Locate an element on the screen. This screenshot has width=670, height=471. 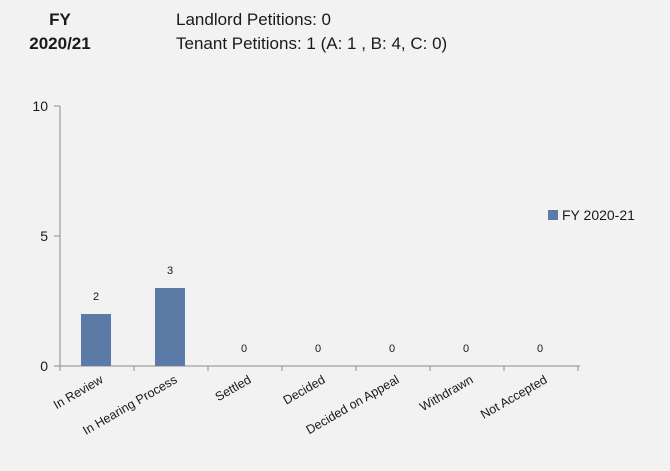
y-tick-label: 5 is located at coordinates (44, 236).